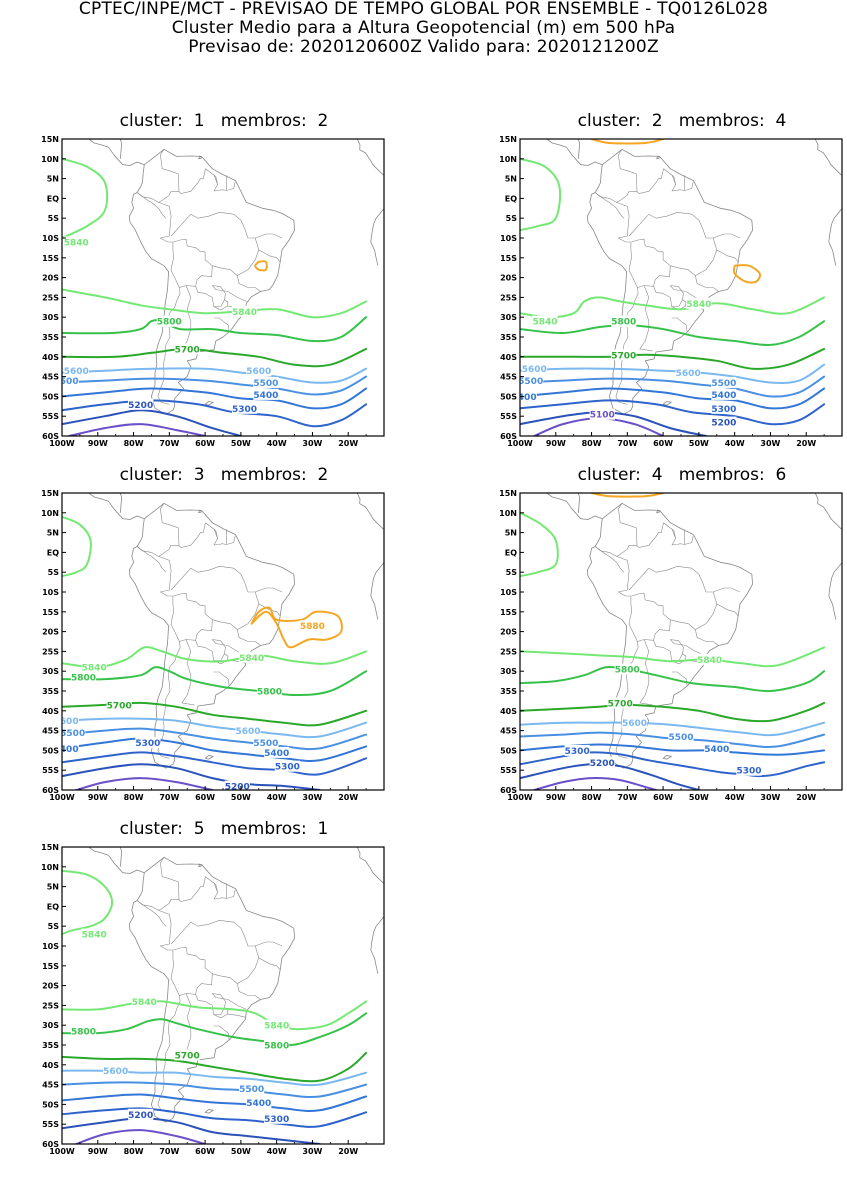  What do you see at coordinates (276, 1047) in the screenshot?
I see `contour-label: 5800` at bounding box center [276, 1047].